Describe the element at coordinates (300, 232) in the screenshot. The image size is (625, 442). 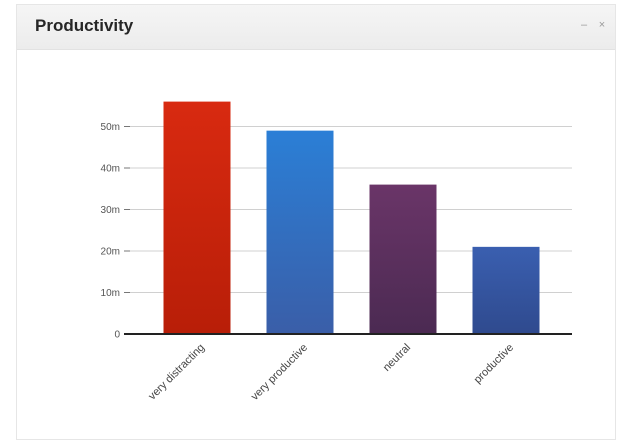
I see `bar-very-productive` at that location.